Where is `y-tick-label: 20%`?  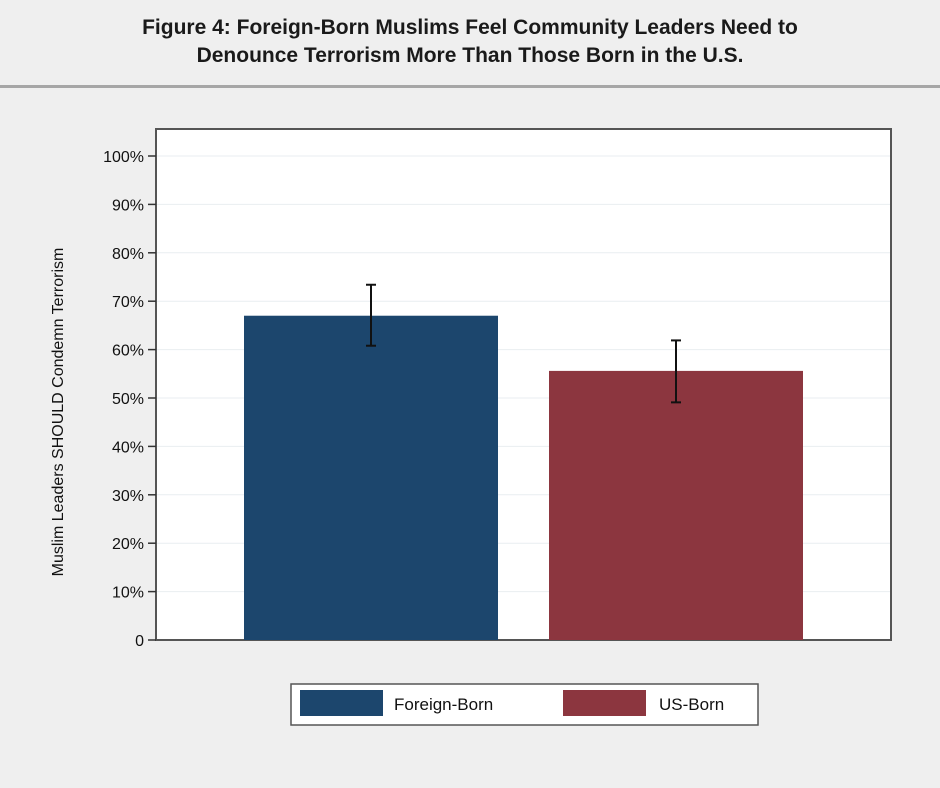
y-tick-label: 20% is located at coordinates (128, 544).